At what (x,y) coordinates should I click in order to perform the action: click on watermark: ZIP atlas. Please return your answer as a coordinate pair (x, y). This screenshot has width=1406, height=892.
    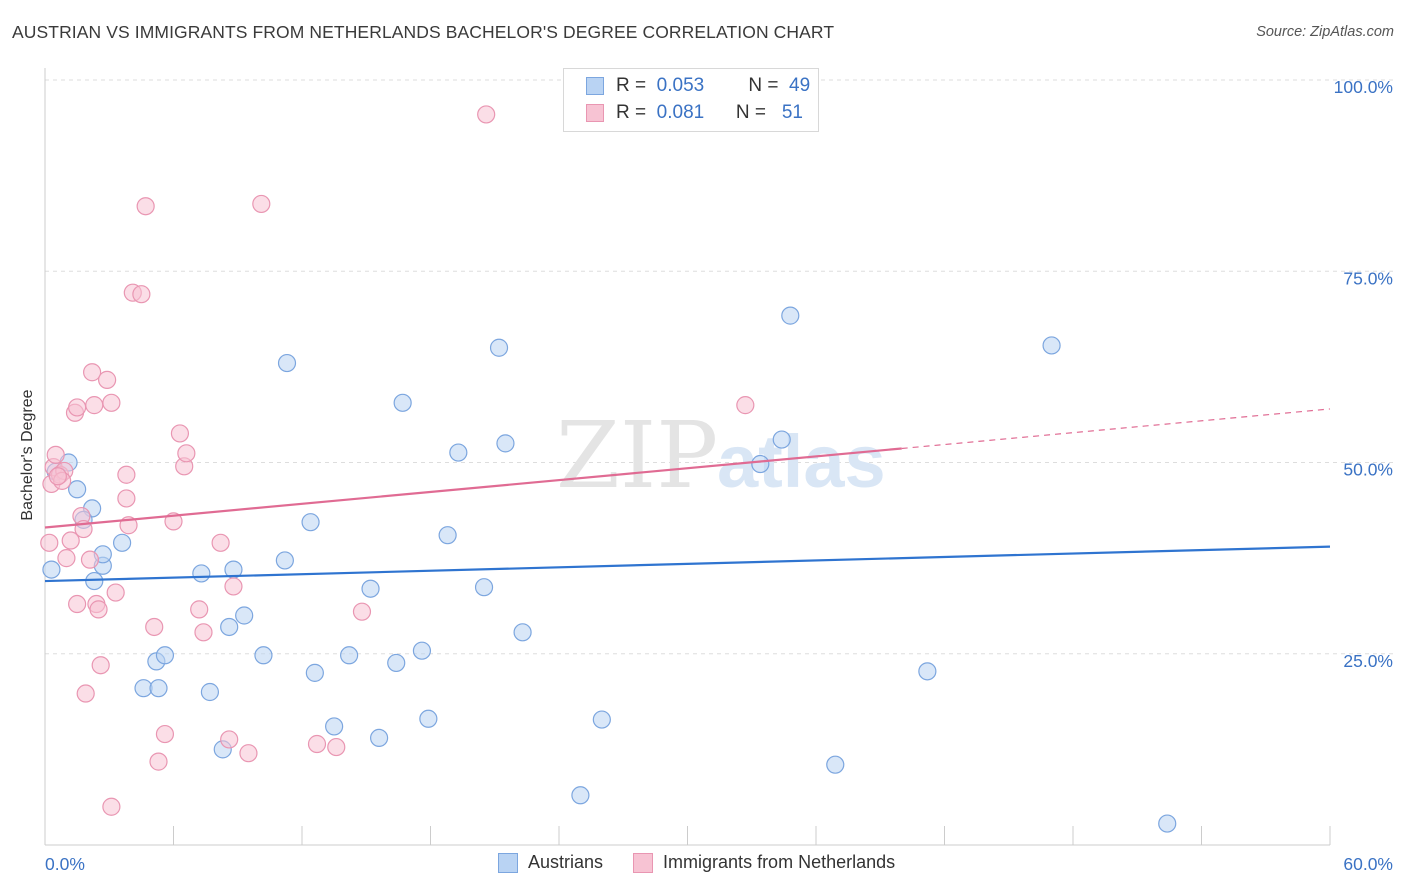
    Looking at the image, I should click on (721, 455).